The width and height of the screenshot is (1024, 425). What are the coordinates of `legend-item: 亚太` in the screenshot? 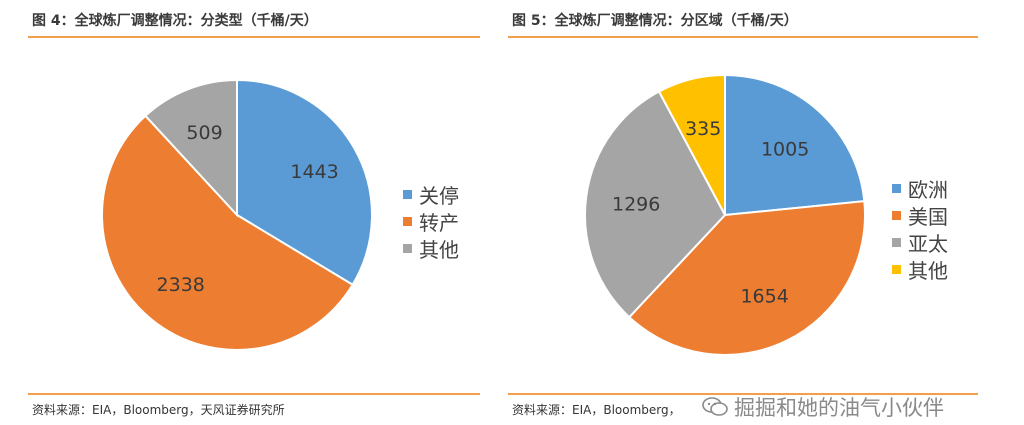 It's located at (920, 242).